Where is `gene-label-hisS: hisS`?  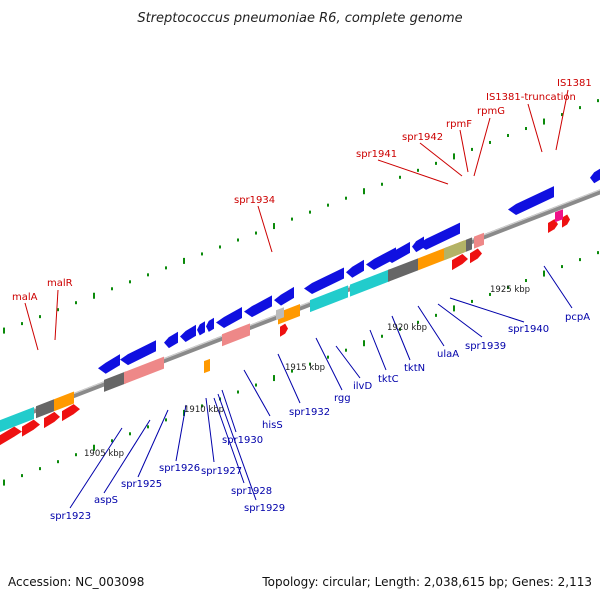
gene-label-hisS: hisS is located at coordinates (272, 425).